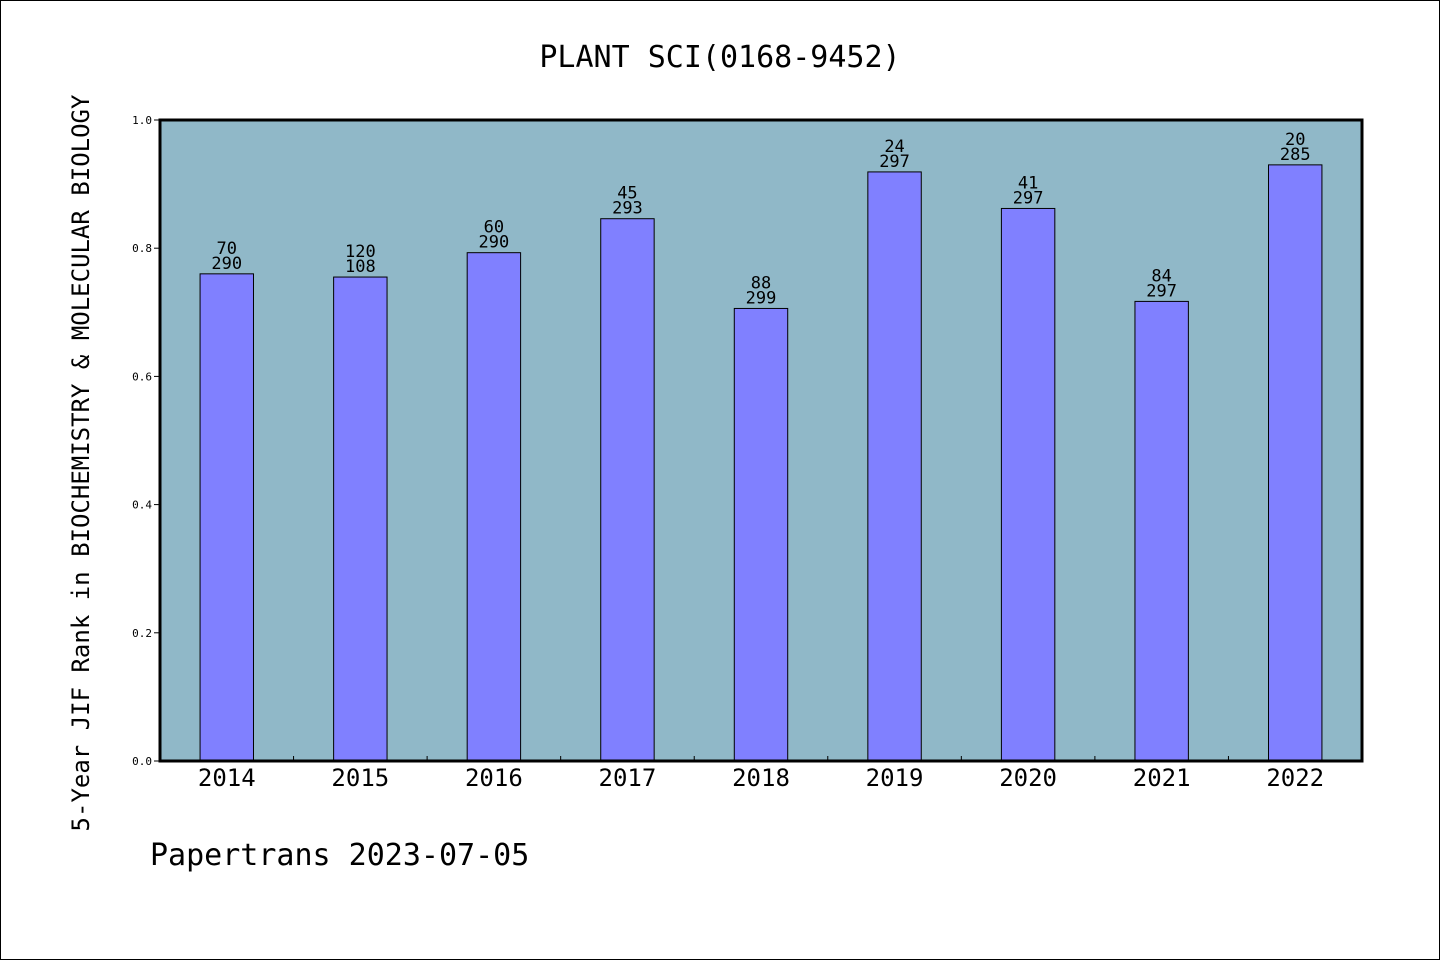  I want to click on bar-label-rank: 84, so click(1161, 276).